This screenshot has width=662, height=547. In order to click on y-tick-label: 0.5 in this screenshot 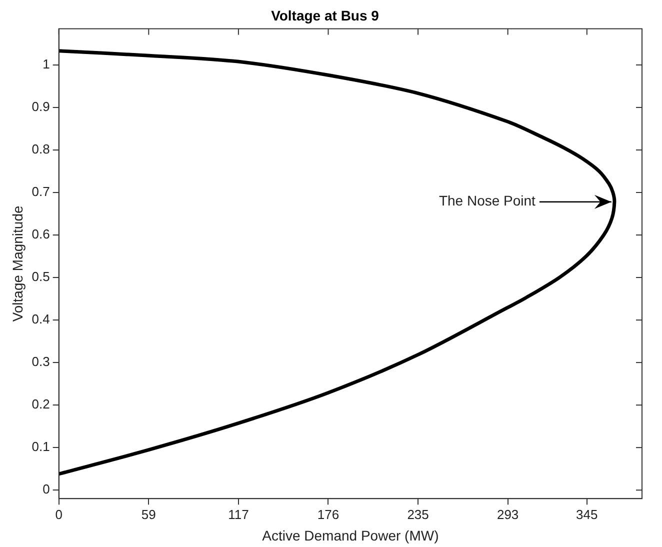, I will do `click(41, 276)`.